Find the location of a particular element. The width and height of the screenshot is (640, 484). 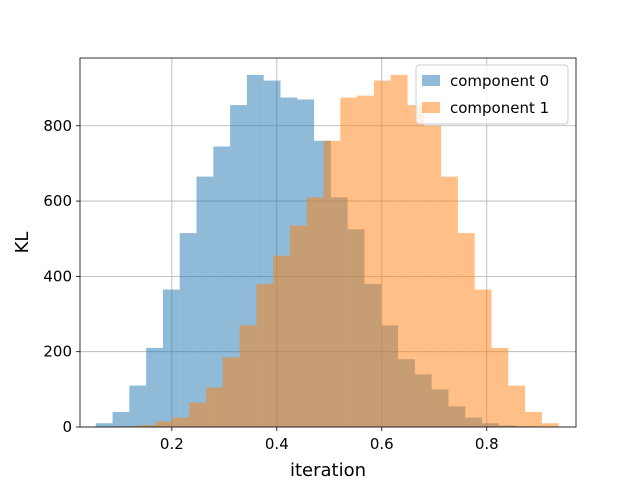

y-tick-label: 0 is located at coordinates (67, 427).